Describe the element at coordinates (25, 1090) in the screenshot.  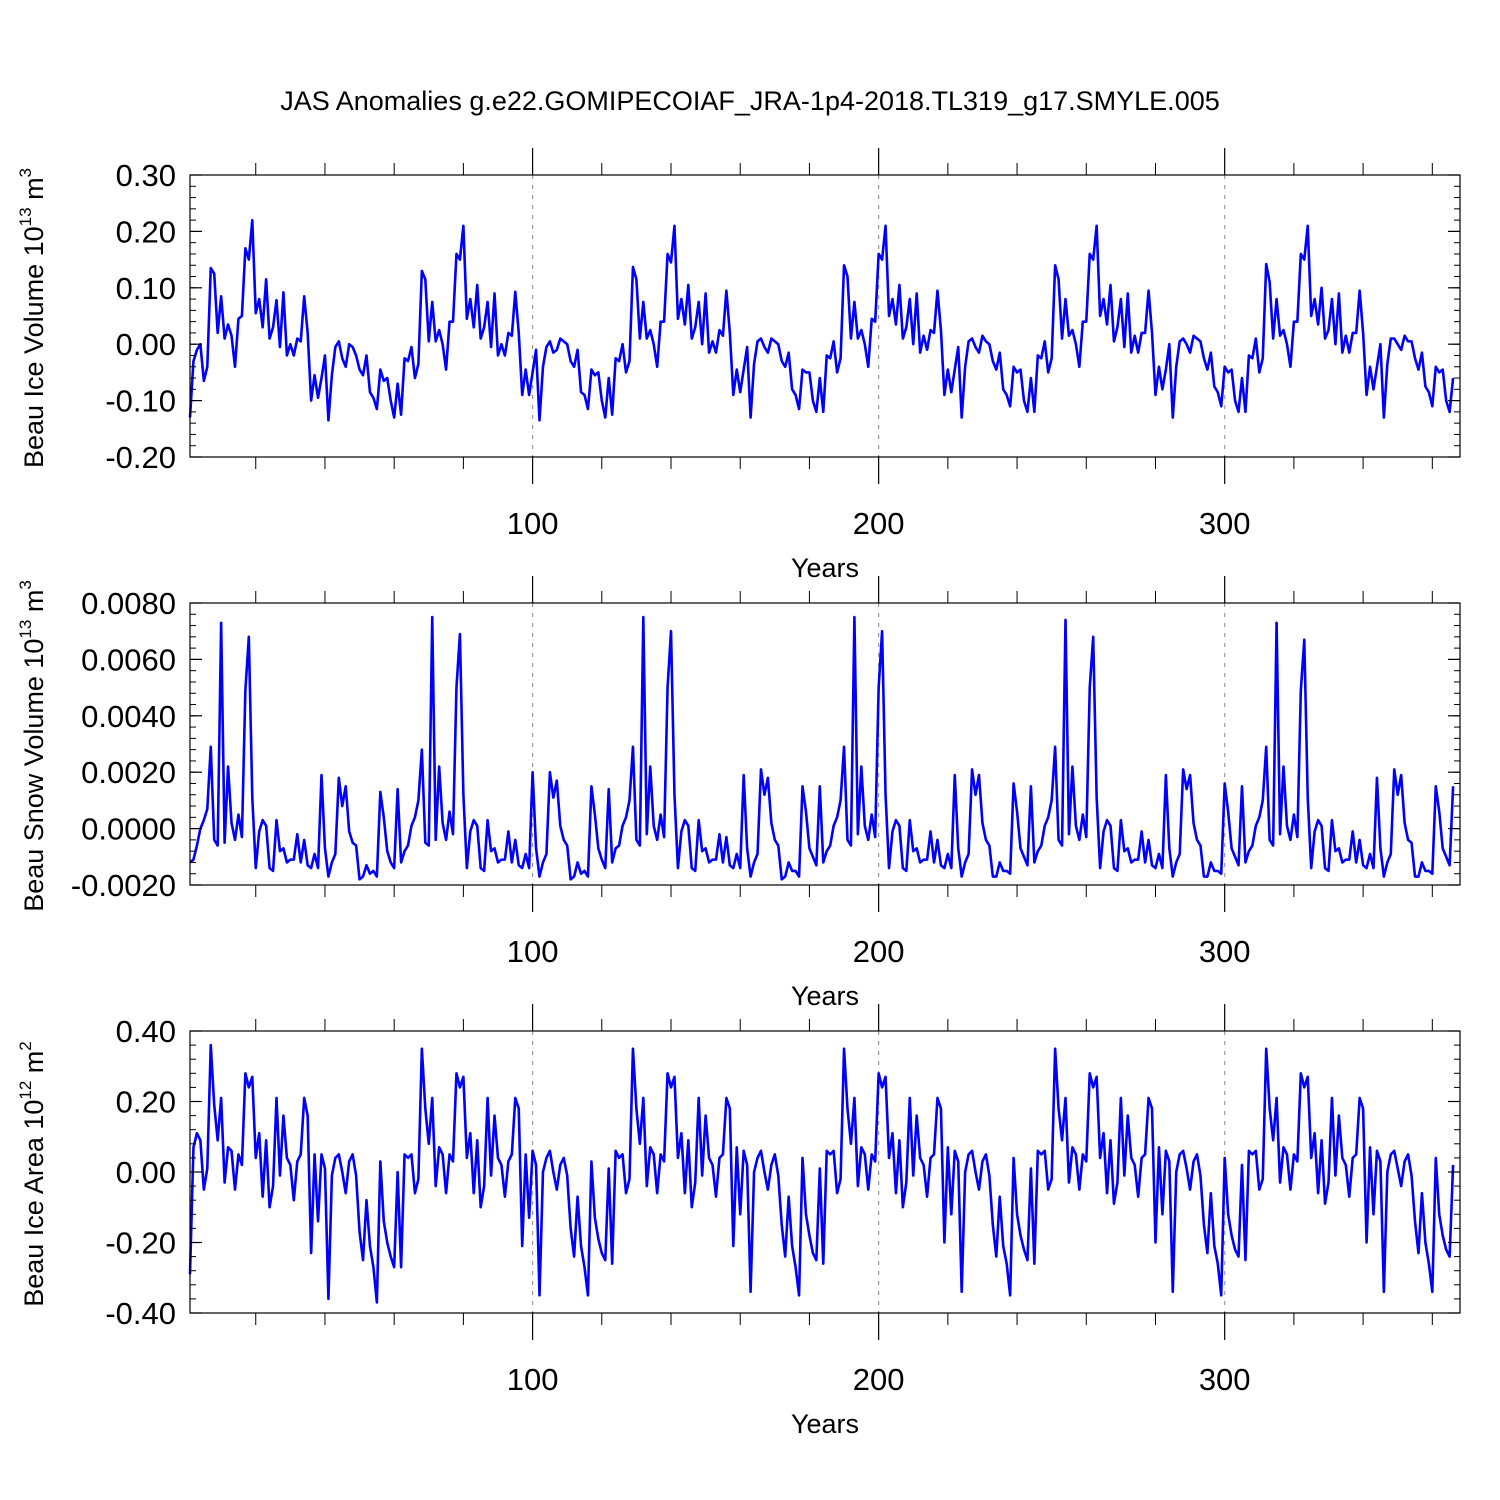
I see `y-label-exponent: 12` at that location.